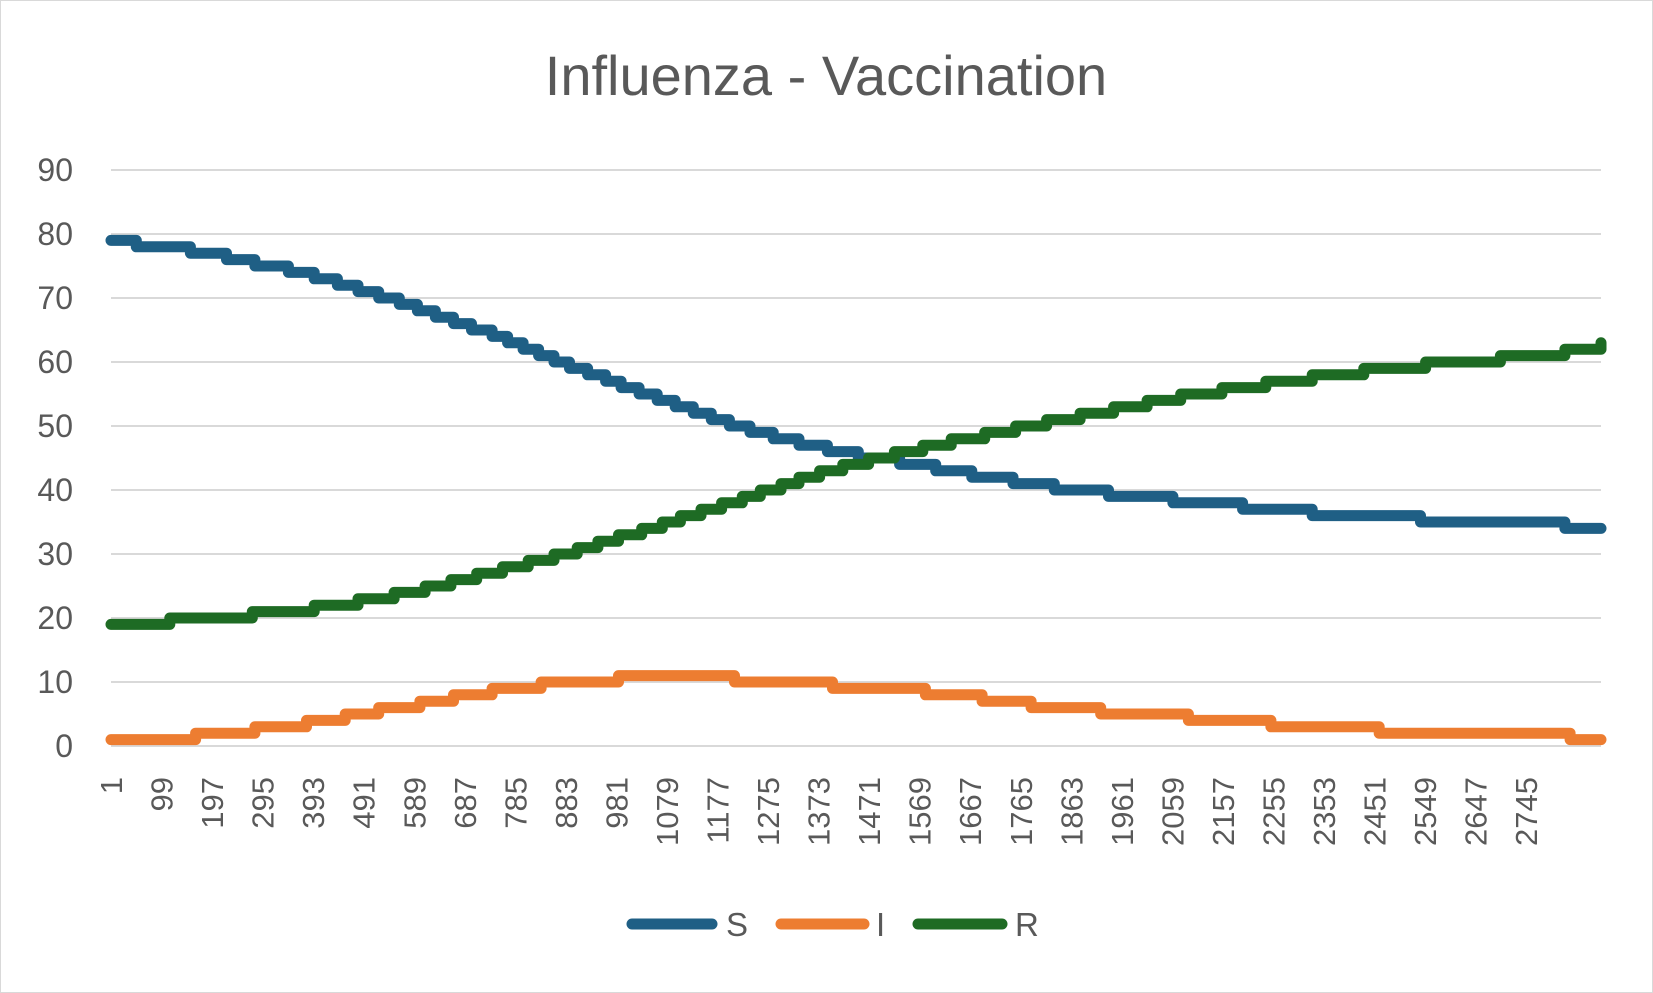  I want to click on x-tick-label-785: 785, so click(515, 803).